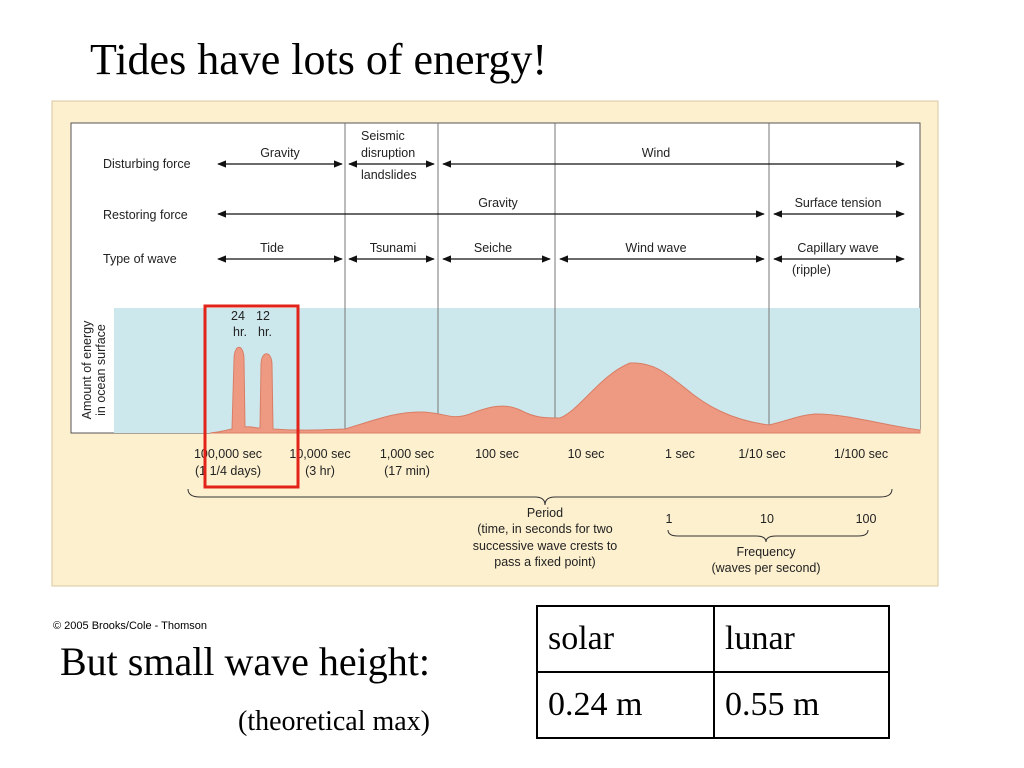  What do you see at coordinates (245, 661) in the screenshot?
I see `wave-height-heading: But small wave height:` at bounding box center [245, 661].